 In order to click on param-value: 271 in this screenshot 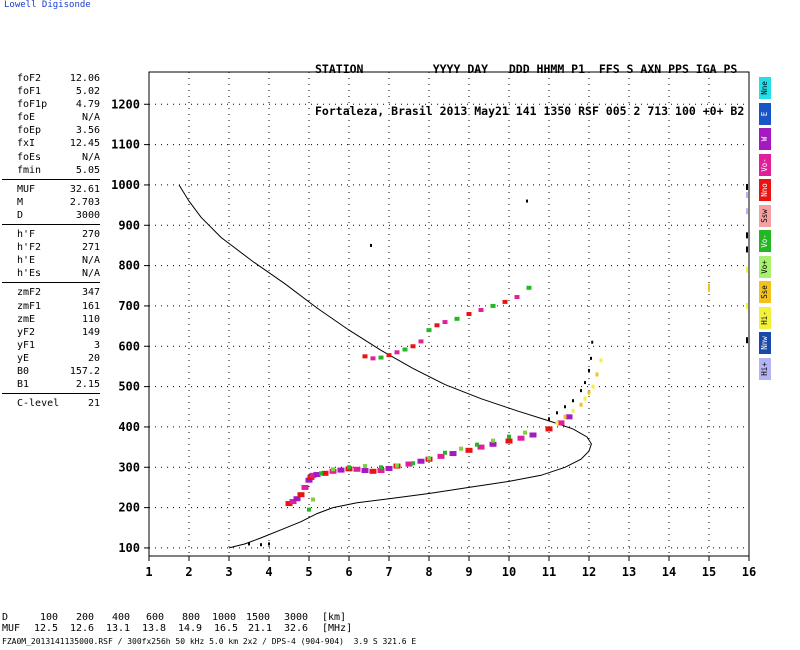, I will do `click(90, 248)`.